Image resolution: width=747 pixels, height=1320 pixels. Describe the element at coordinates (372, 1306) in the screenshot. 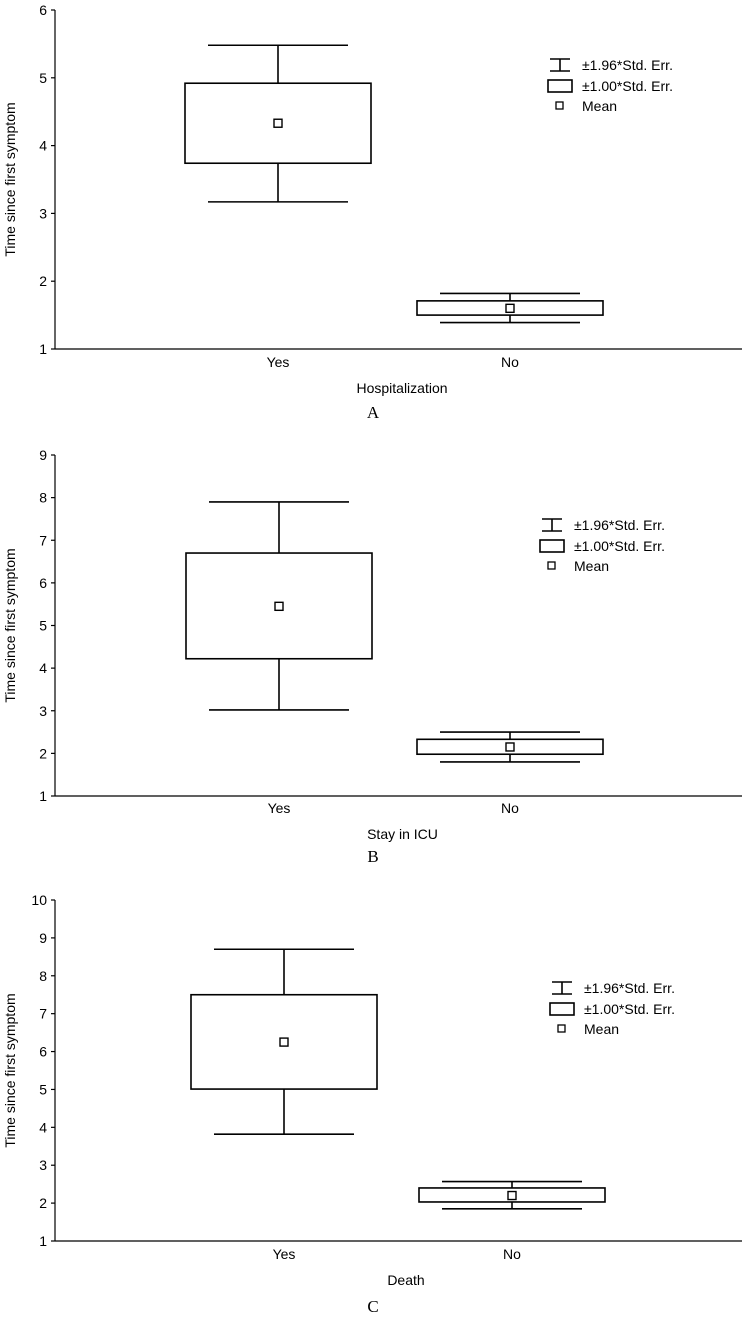

I see `panel-label: C` at that location.